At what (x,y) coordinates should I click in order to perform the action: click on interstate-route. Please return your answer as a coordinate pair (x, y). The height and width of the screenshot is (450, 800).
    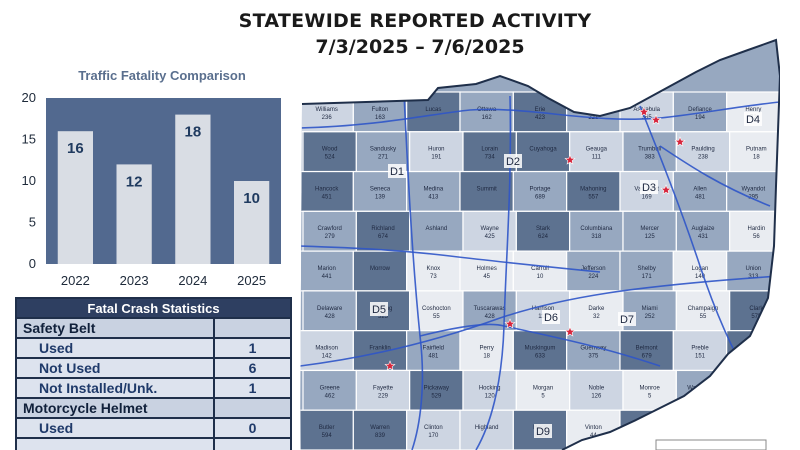
    Looking at the image, I should click on (450, 259).